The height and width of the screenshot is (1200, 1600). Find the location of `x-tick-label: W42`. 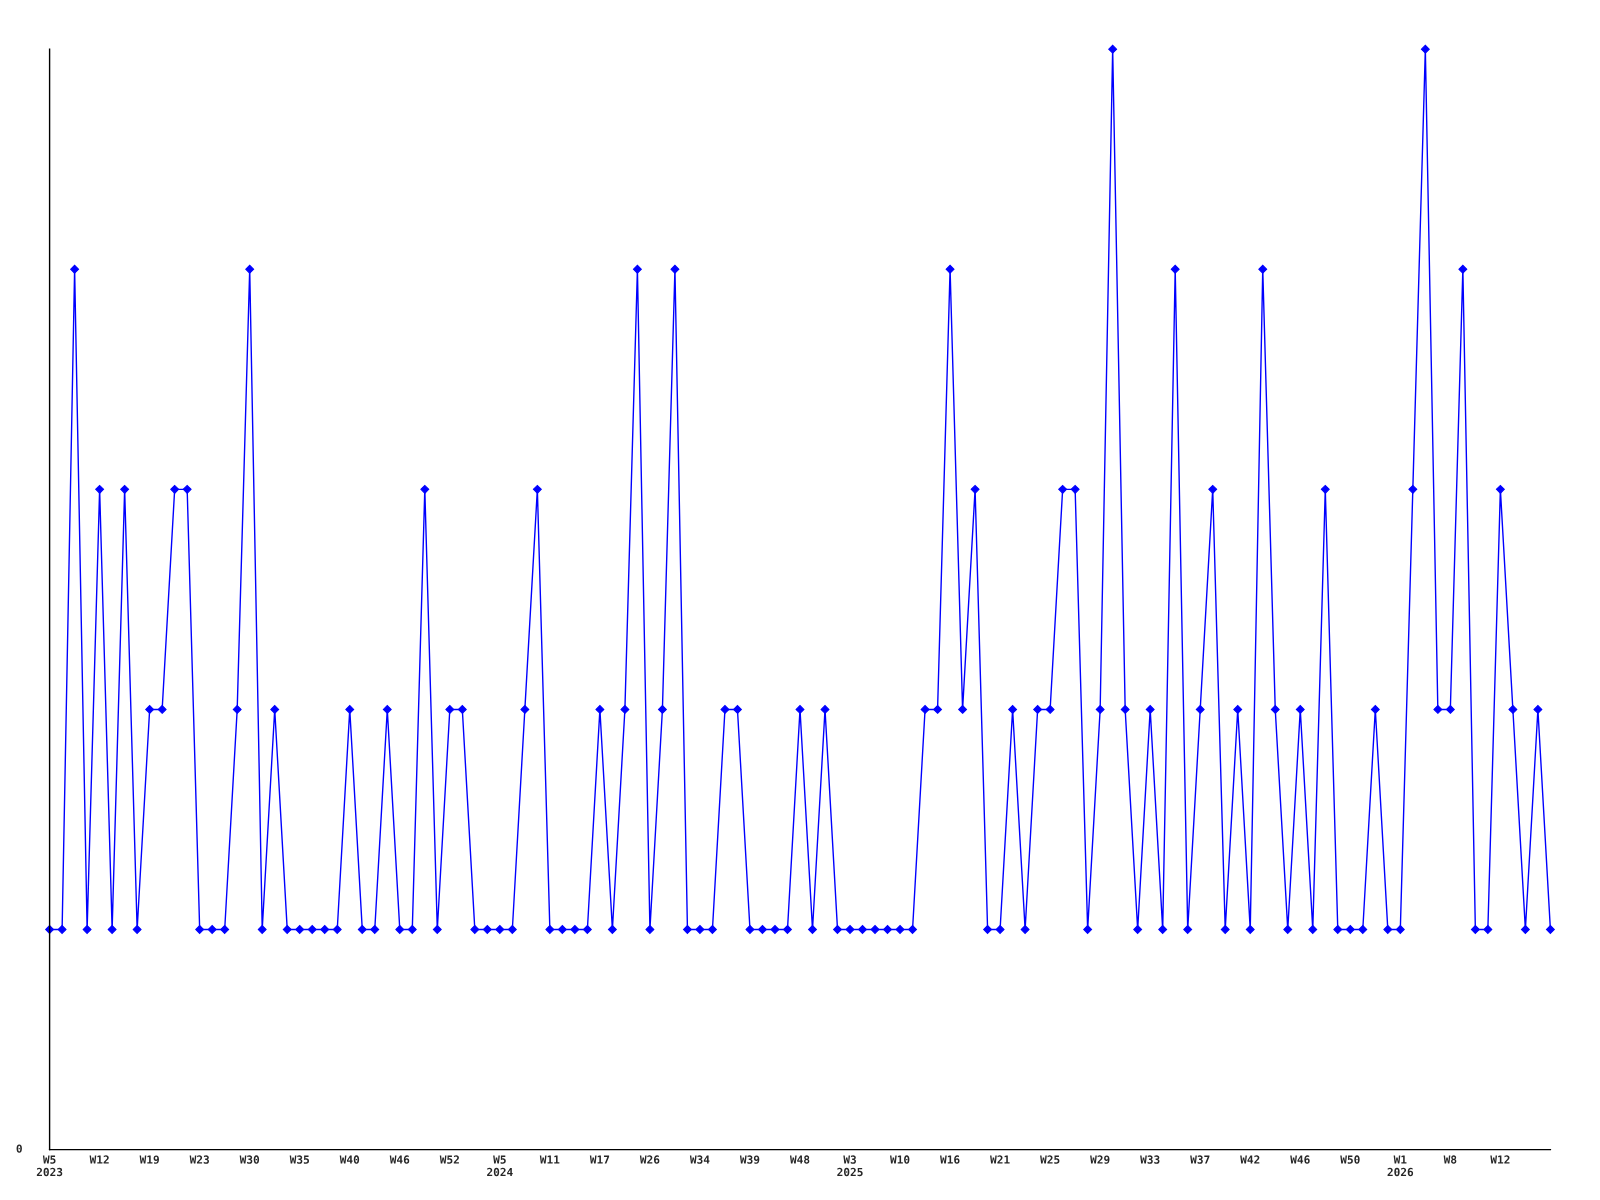

x-tick-label: W42 is located at coordinates (1250, 1159).